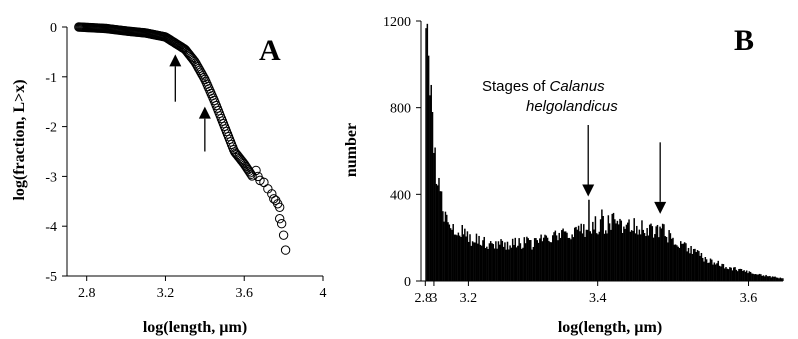  I want to click on panel-a-y-tick-label: -5, so click(51, 277).